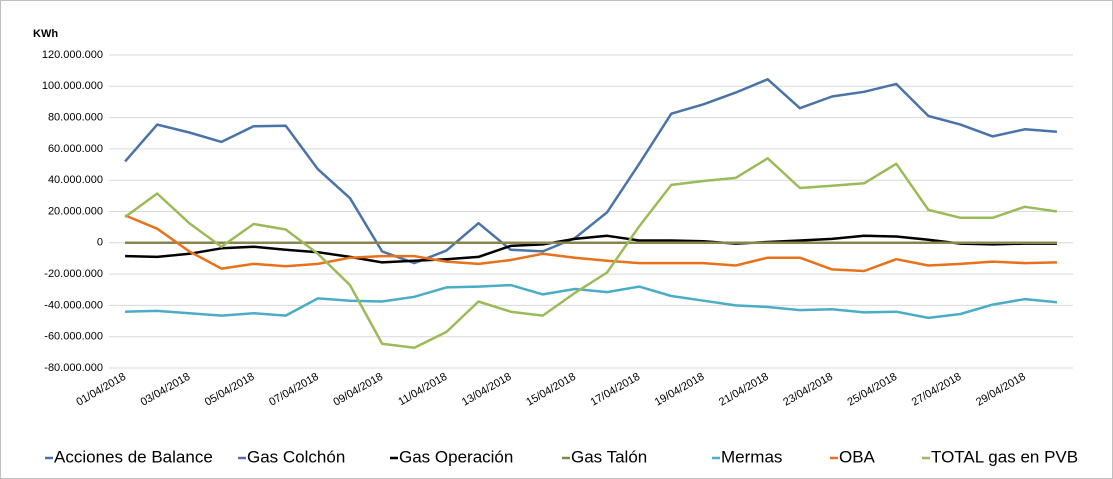 This screenshot has width=1113, height=479. Describe the element at coordinates (72, 55) in the screenshot. I see `y-tick-label: 120.000.000` at that location.